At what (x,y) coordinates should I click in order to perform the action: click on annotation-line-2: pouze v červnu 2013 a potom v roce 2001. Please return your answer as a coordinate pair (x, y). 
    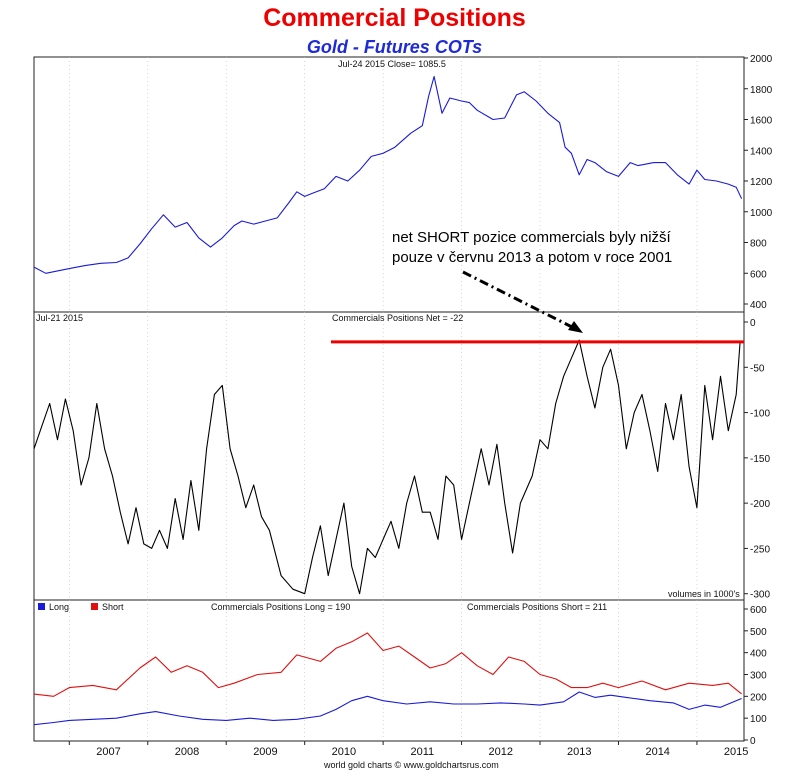
    Looking at the image, I should click on (532, 257).